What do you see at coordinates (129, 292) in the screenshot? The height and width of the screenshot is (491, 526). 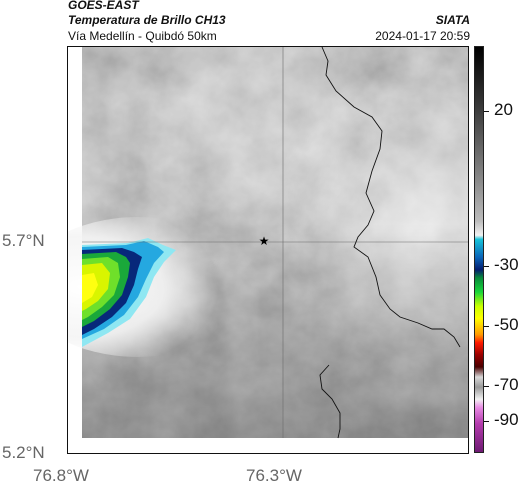 I see `convective-cell` at bounding box center [129, 292].